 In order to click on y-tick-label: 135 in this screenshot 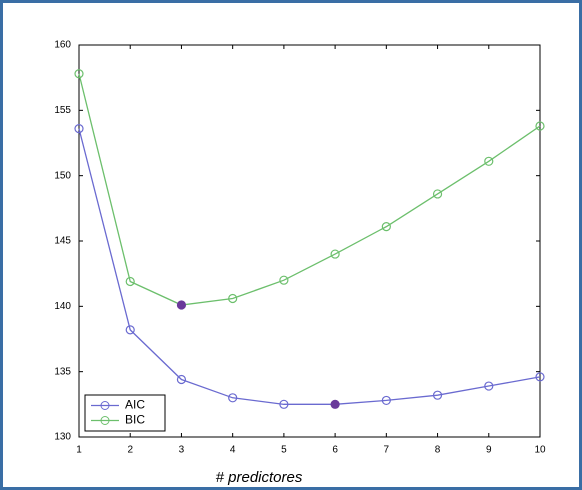, I will do `click(62, 371)`.